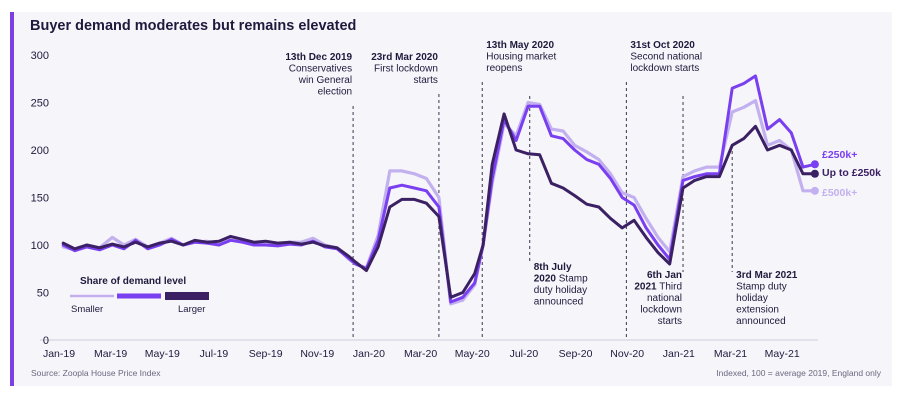 The image size is (905, 413). What do you see at coordinates (139, 295) in the screenshot?
I see `legend: Share of demand level Smaller Larger` at bounding box center [139, 295].